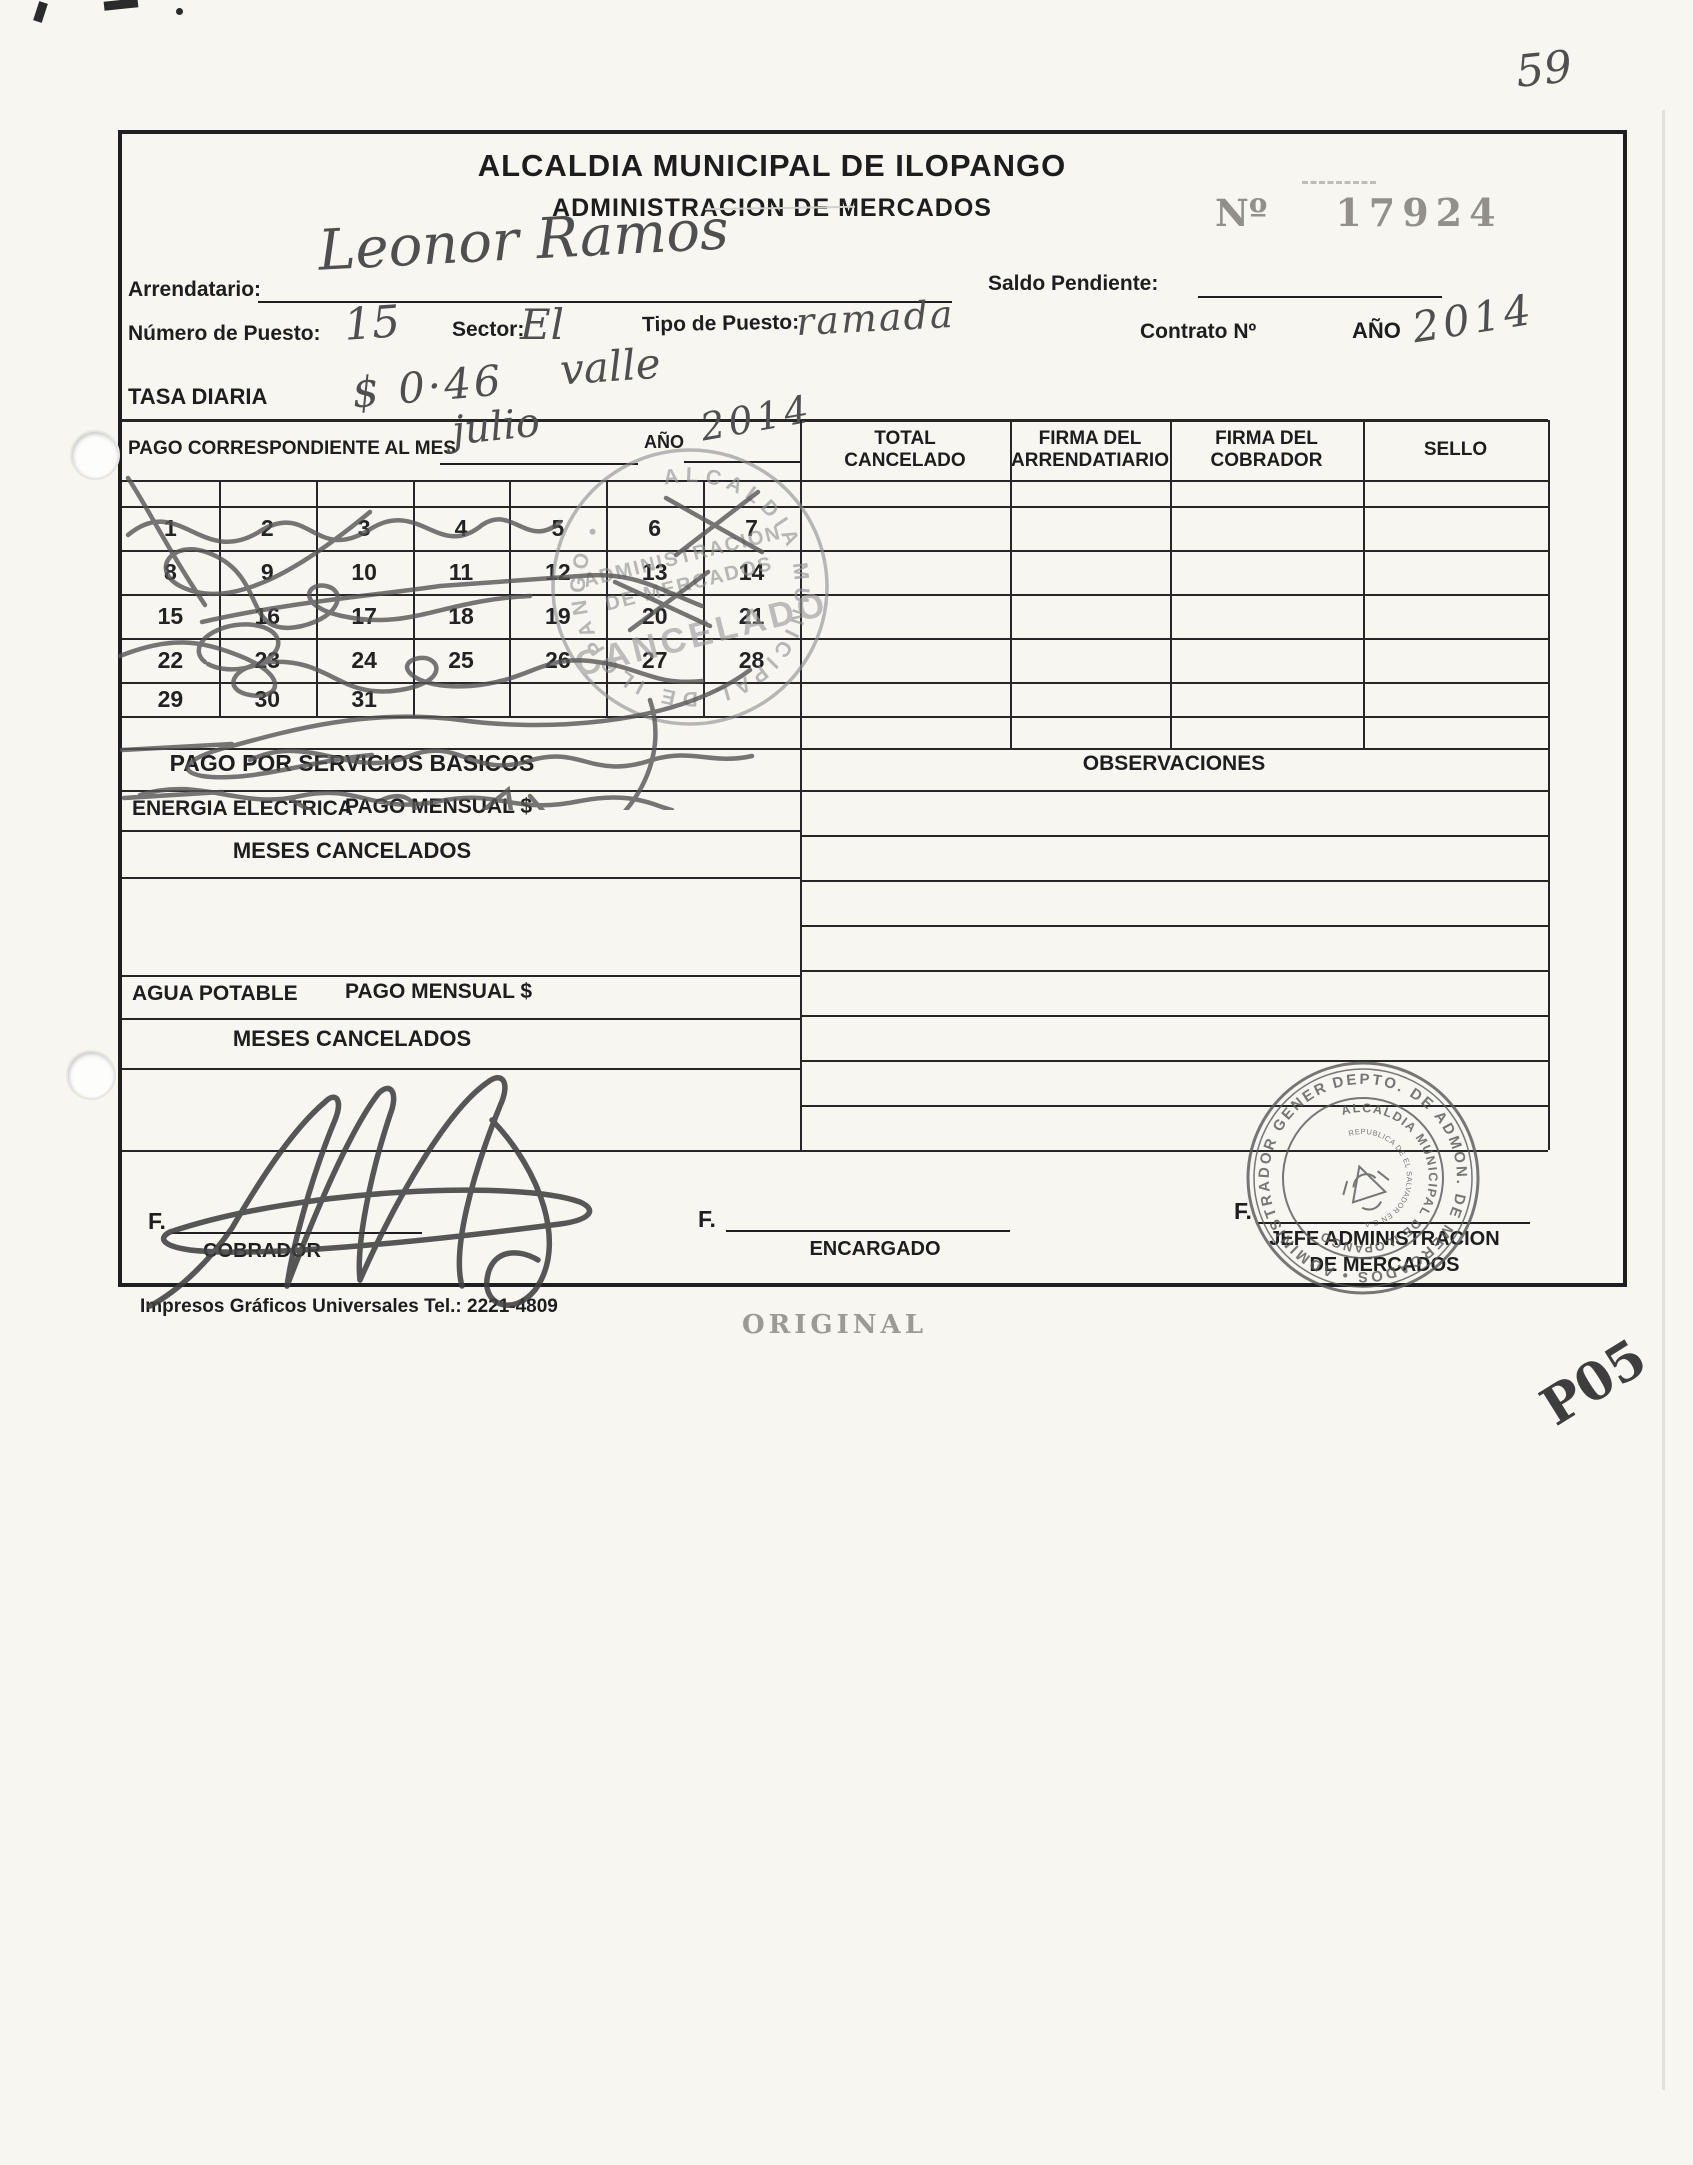 Image resolution: width=1693 pixels, height=2165 pixels. I want to click on firma-cobrador-line, so click(297, 1233).